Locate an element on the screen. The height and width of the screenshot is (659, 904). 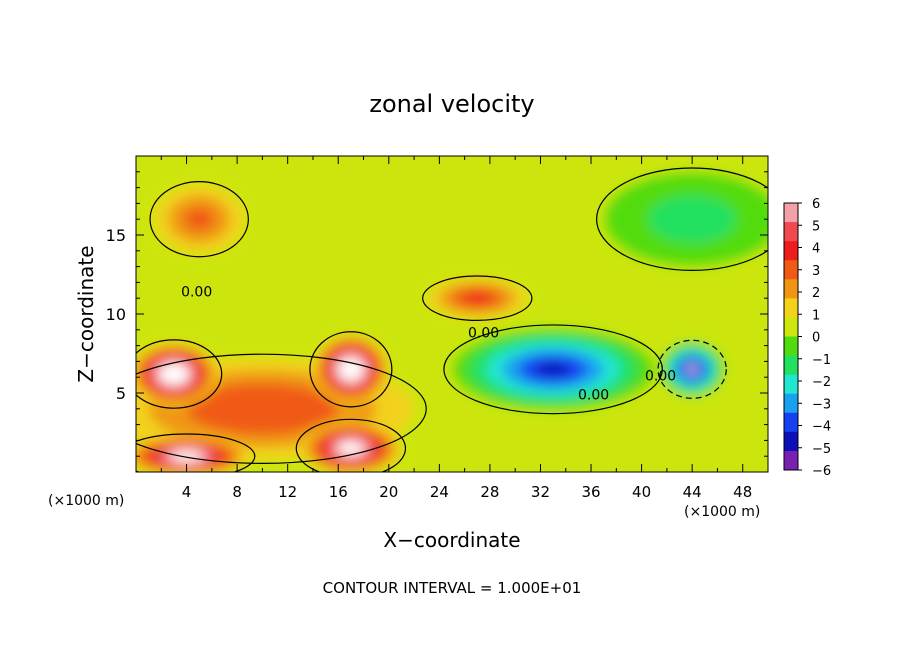
colorbar-tick-label: −2 is located at coordinates (821, 382).